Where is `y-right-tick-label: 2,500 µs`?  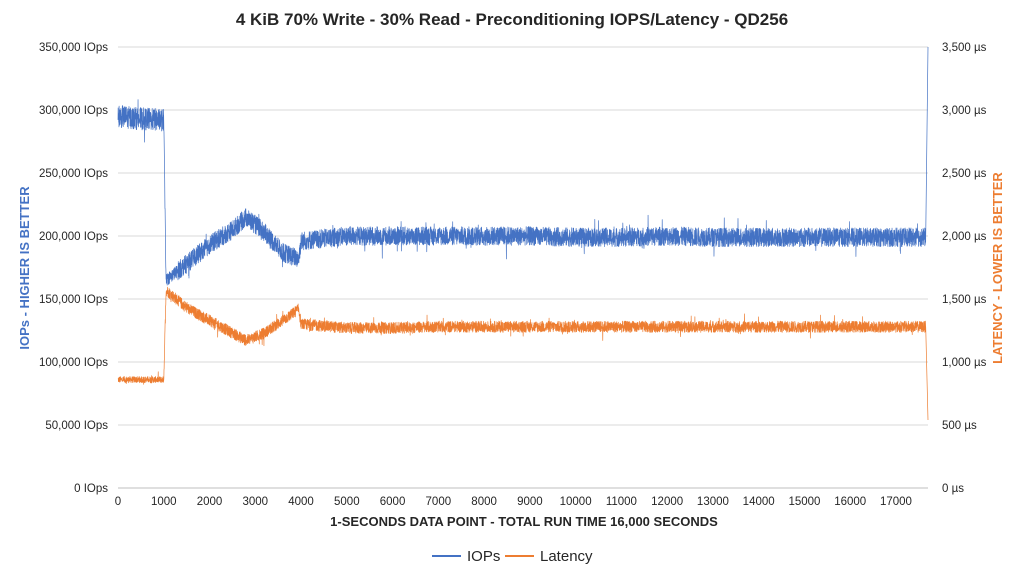
y-right-tick-label: 2,500 µs is located at coordinates (964, 174).